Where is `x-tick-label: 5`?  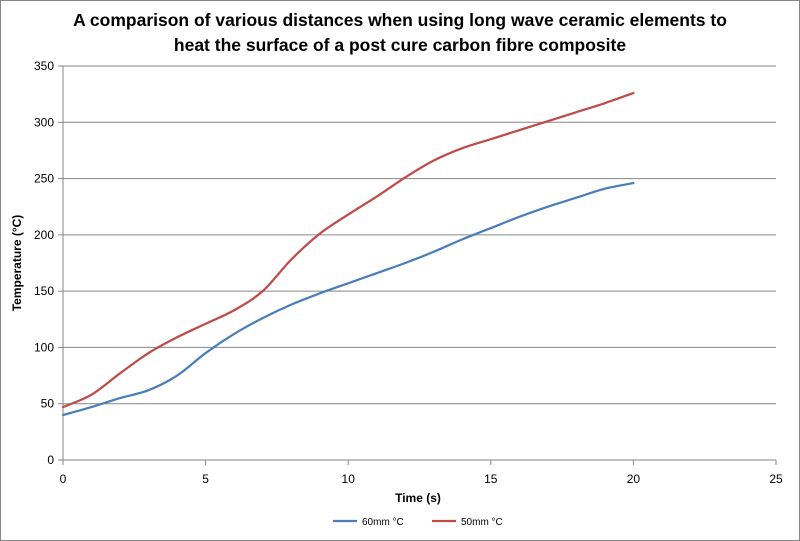
x-tick-label: 5 is located at coordinates (205, 479).